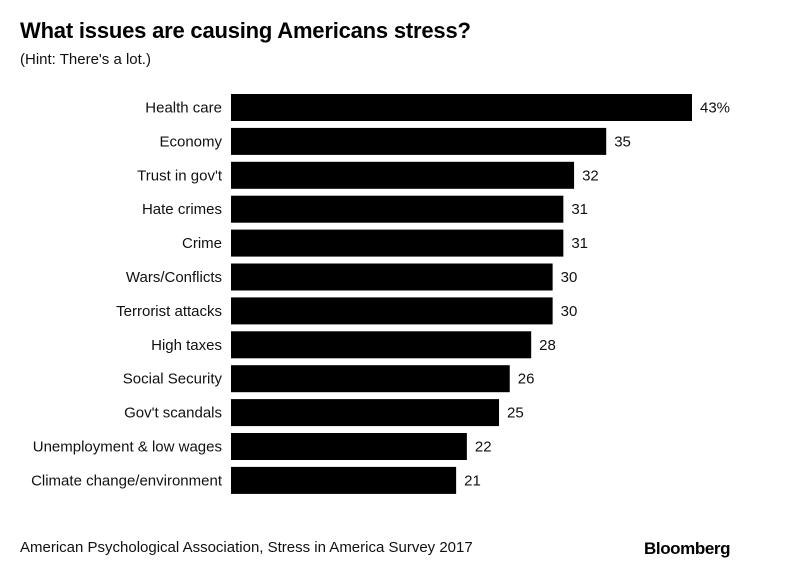 The height and width of the screenshot is (569, 800). Describe the element at coordinates (173, 379) in the screenshot. I see `category-label: Social Security` at that location.